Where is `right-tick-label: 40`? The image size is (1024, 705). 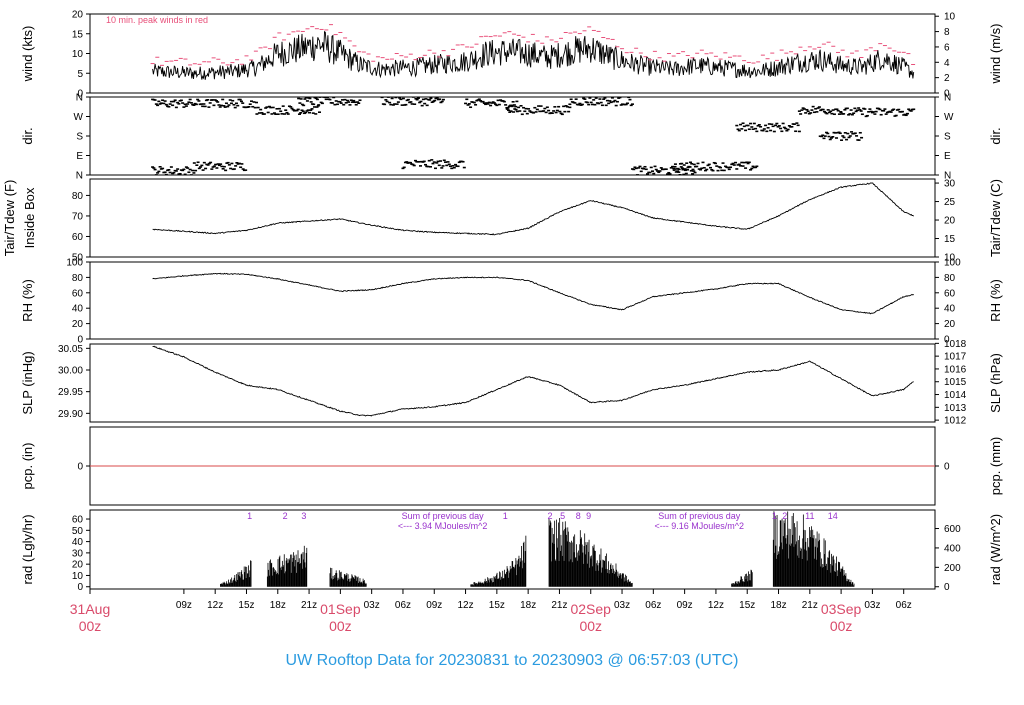
right-tick-label: 40 is located at coordinates (950, 309).